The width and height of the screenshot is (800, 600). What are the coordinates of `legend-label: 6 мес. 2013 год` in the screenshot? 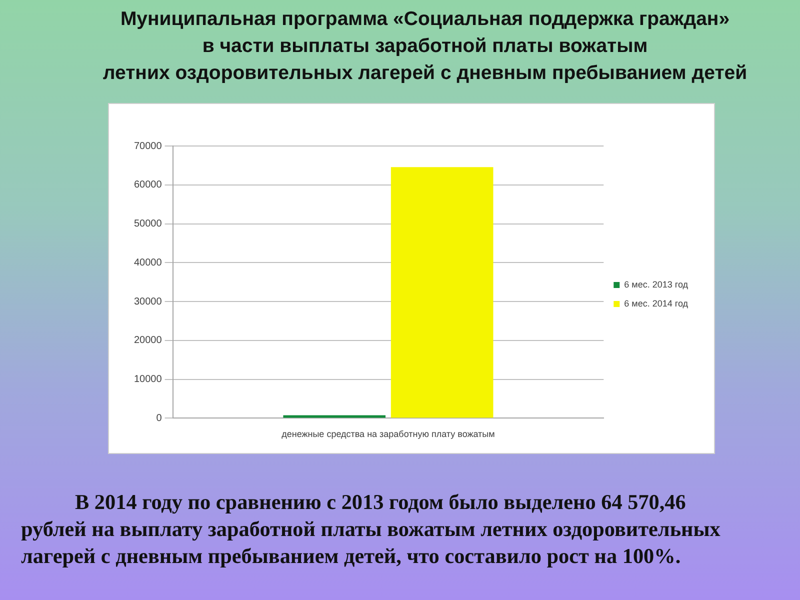 It's located at (656, 284).